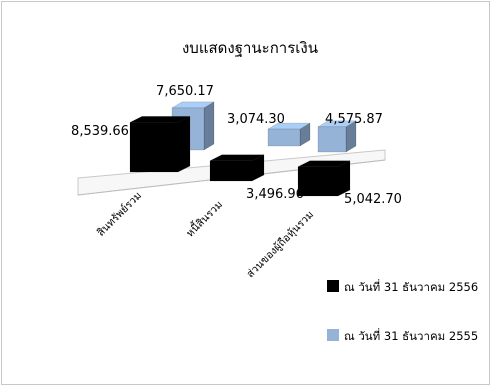  What do you see at coordinates (250, 48) in the screenshot?
I see `chart-title: งบแสดงฐานะการเงิน` at bounding box center [250, 48].